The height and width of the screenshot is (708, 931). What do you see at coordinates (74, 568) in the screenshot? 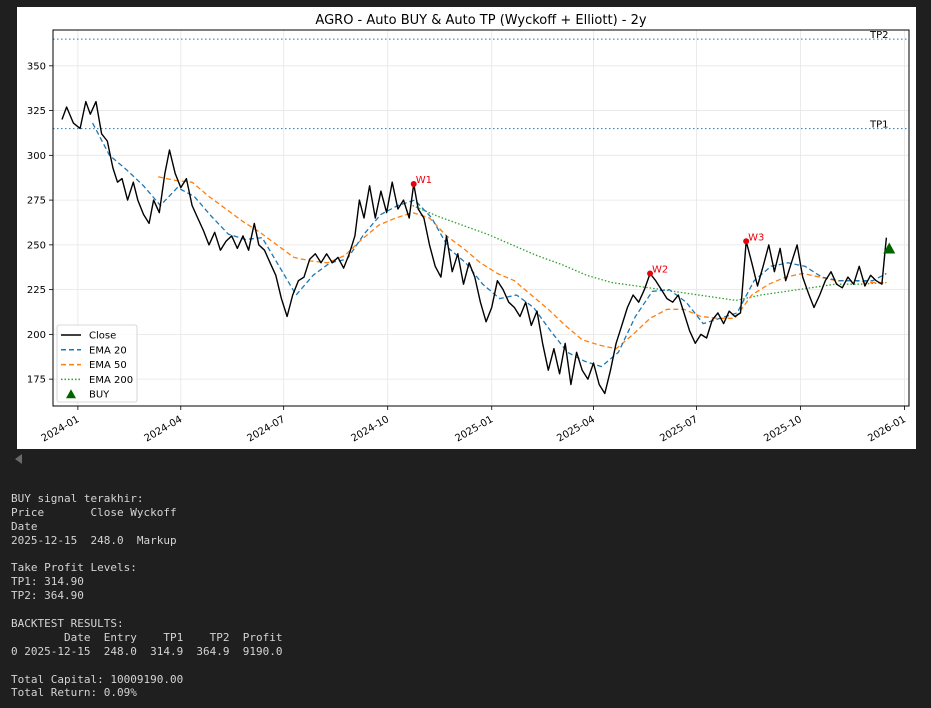
I see `console-line: Take Profit Levels:` at bounding box center [74, 568].